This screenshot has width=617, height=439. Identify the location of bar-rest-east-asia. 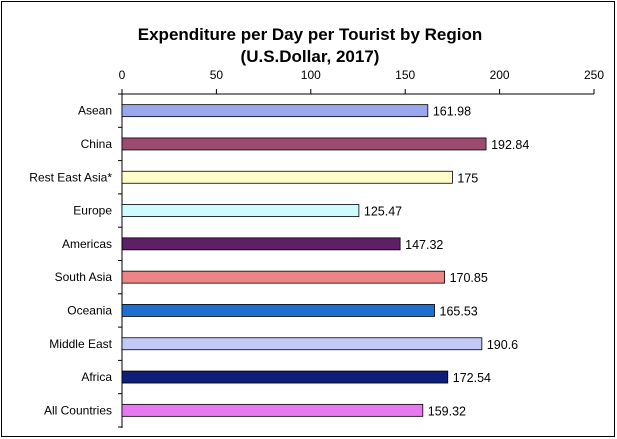
(287, 177).